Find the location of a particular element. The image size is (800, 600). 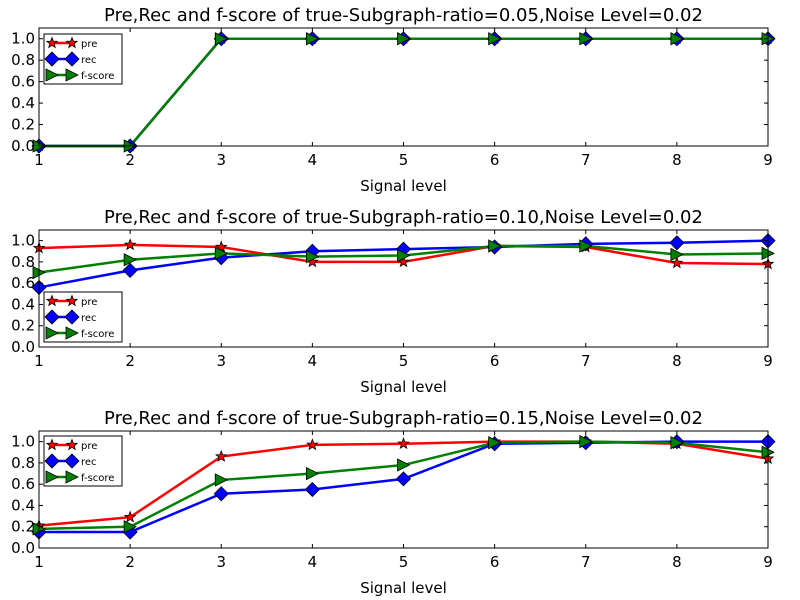

x-tick-label: 1 is located at coordinates (39, 562).